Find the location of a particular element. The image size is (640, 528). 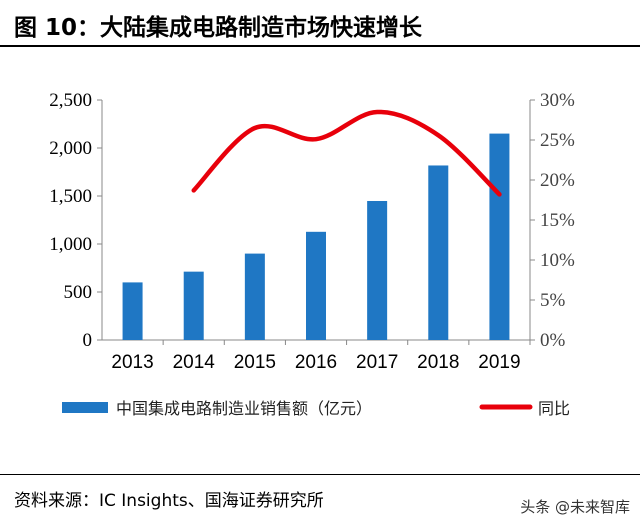

x-tick-label: 2017 is located at coordinates (377, 362).